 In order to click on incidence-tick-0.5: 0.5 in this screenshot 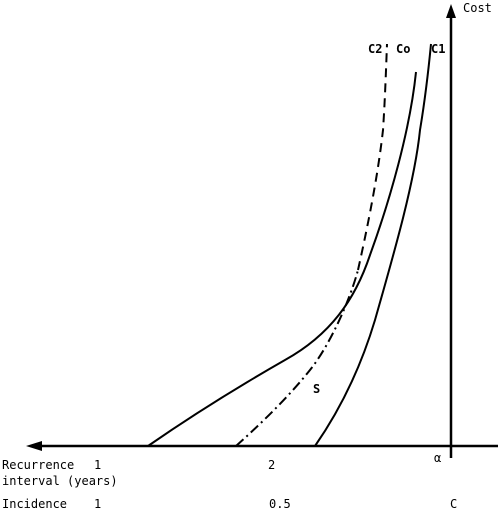, I will do `click(280, 504)`.